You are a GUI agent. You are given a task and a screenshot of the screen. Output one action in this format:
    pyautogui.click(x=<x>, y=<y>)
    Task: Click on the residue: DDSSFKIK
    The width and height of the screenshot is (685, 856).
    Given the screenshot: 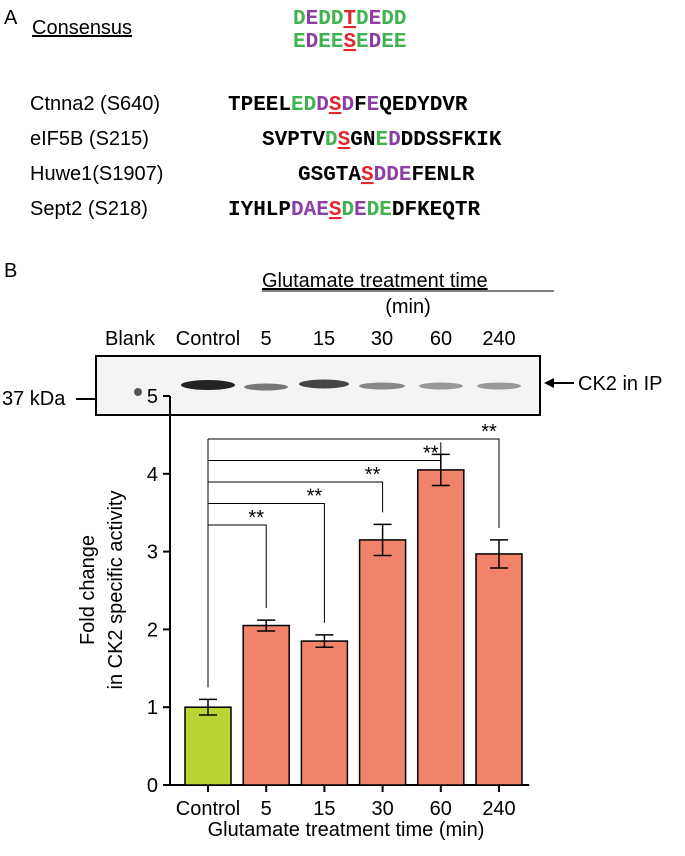 What is the action you would take?
    pyautogui.click(x=451, y=140)
    